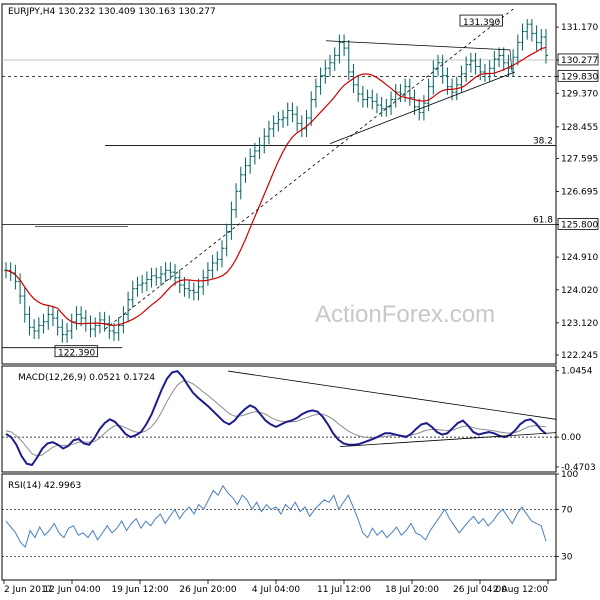  I want to click on high-label-box, so click(481, 20).